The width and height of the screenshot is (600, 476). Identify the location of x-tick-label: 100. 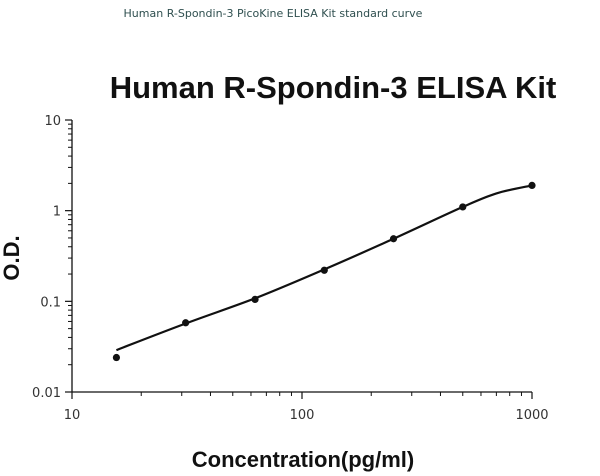
(302, 415).